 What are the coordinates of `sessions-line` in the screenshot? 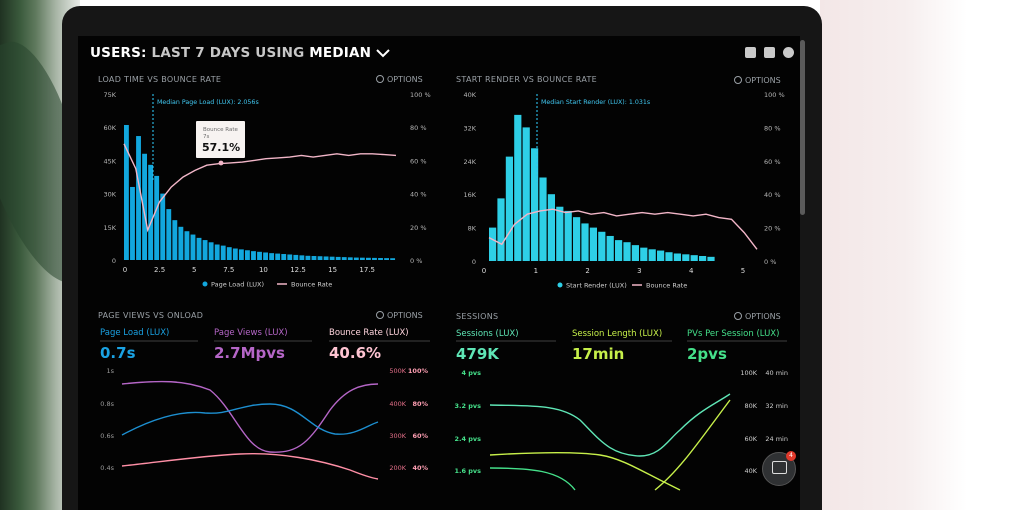 It's located at (610, 425).